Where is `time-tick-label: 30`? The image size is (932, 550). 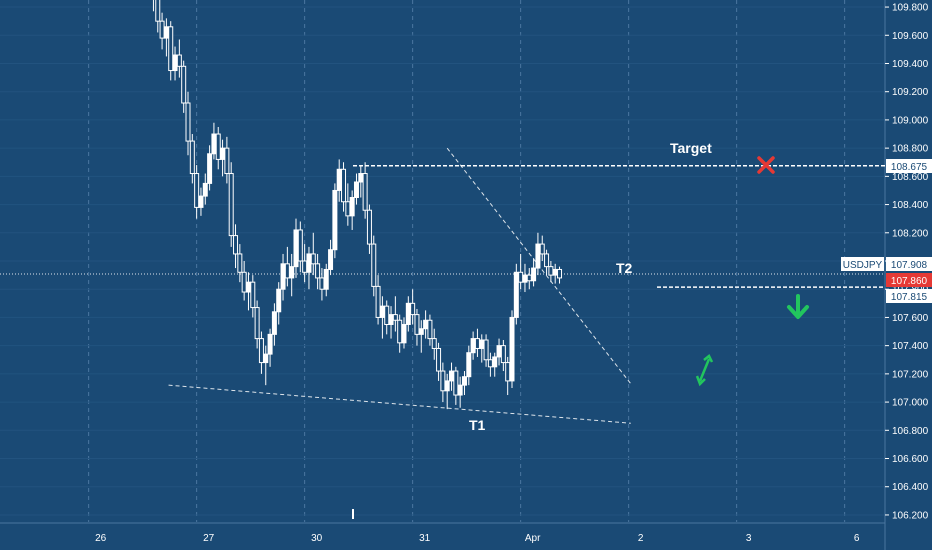 time-tick-label: 30 is located at coordinates (317, 538).